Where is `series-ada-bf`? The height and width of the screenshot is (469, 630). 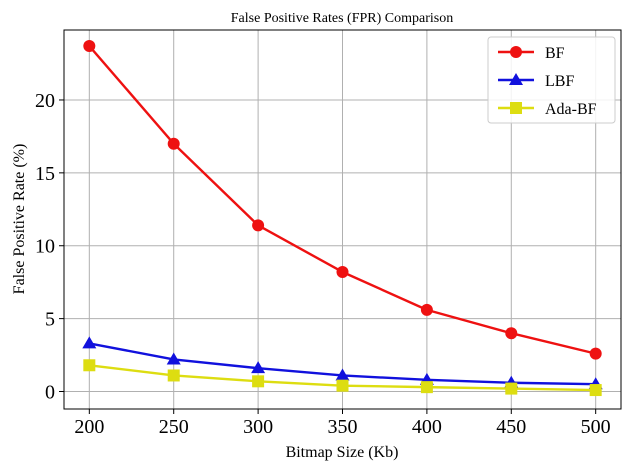
series-ada-bf is located at coordinates (342, 378).